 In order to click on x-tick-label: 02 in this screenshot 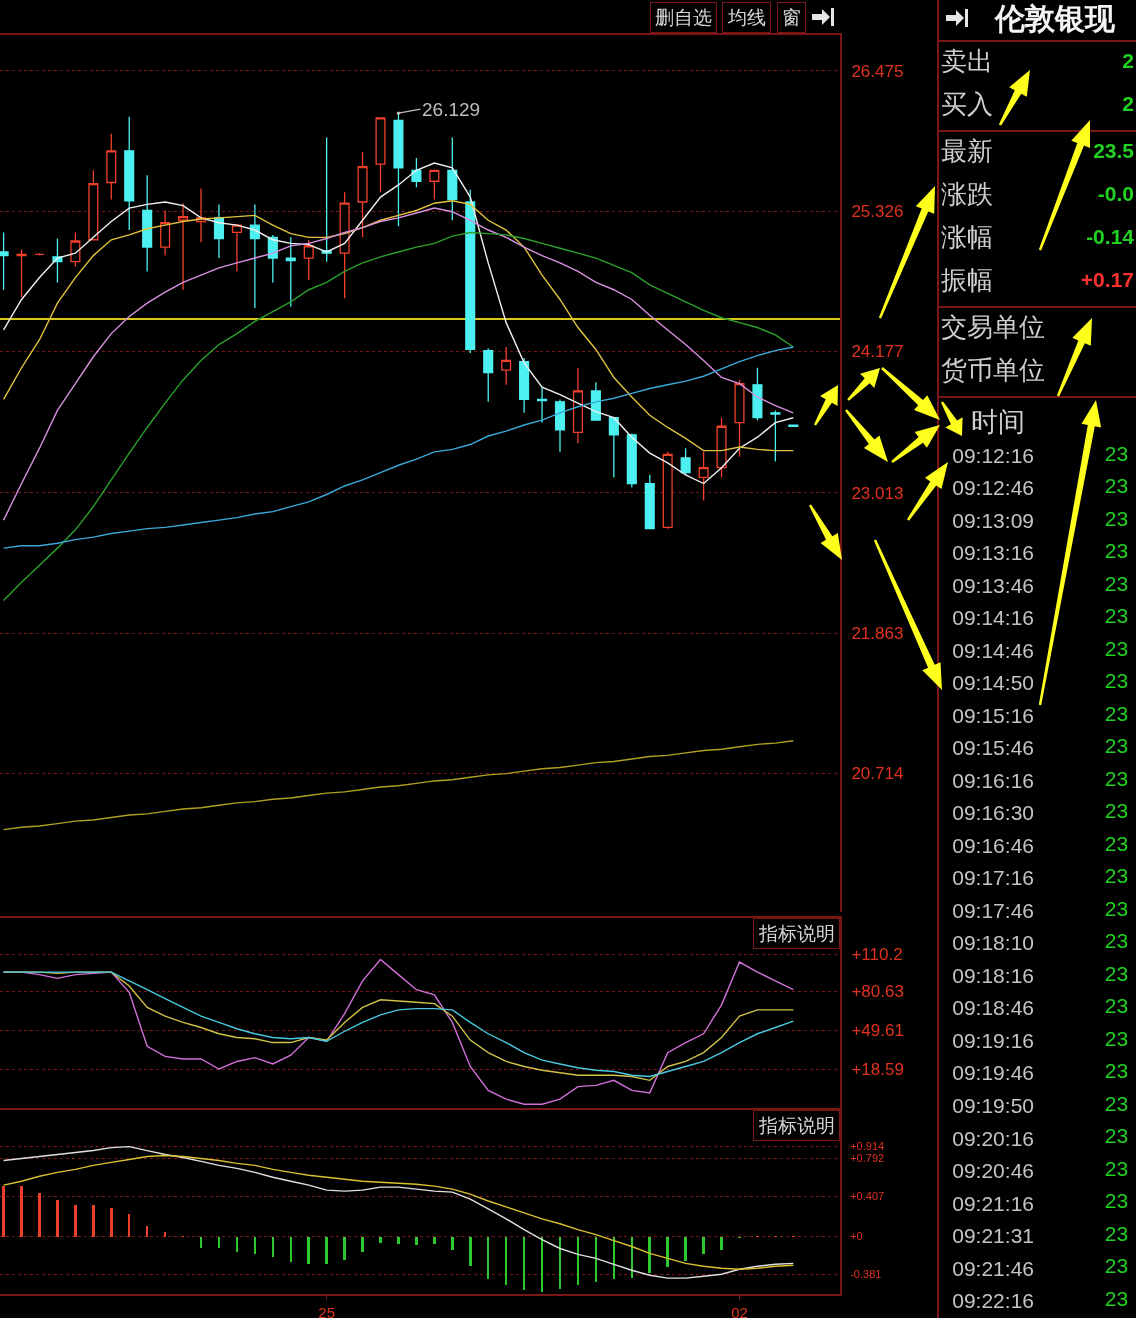, I will do `click(739, 1311)`.